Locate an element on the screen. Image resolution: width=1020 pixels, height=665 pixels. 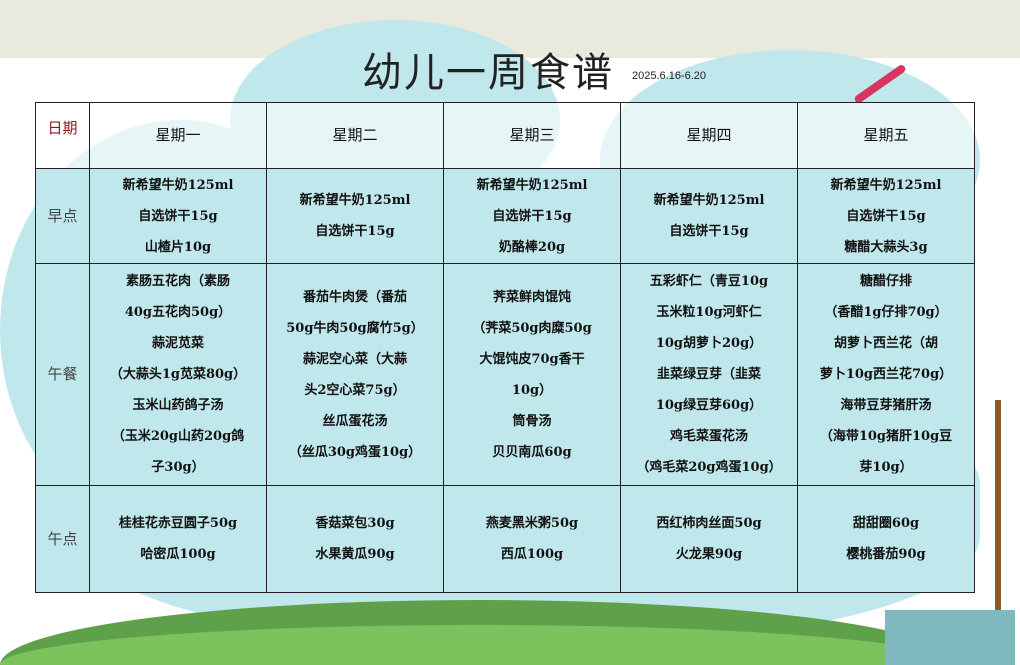
menu-item: （鸡毛菜20g鸡蛋10g） is located at coordinates (709, 467).